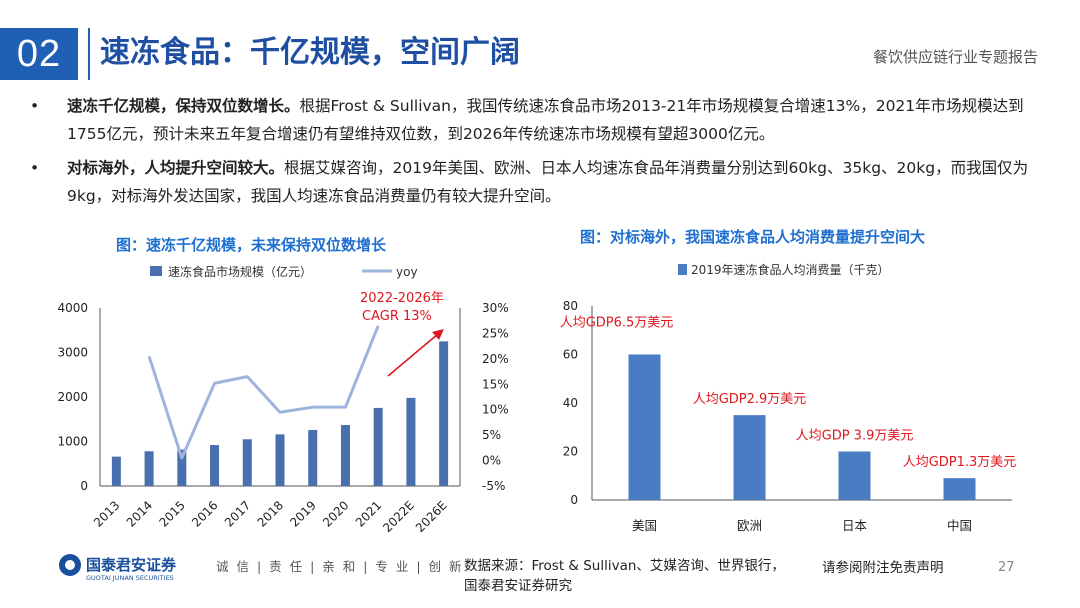 This screenshot has width=1080, height=608. What do you see at coordinates (955, 57) in the screenshot?
I see `report-name: 餐饮供应链行业专题报告` at bounding box center [955, 57].